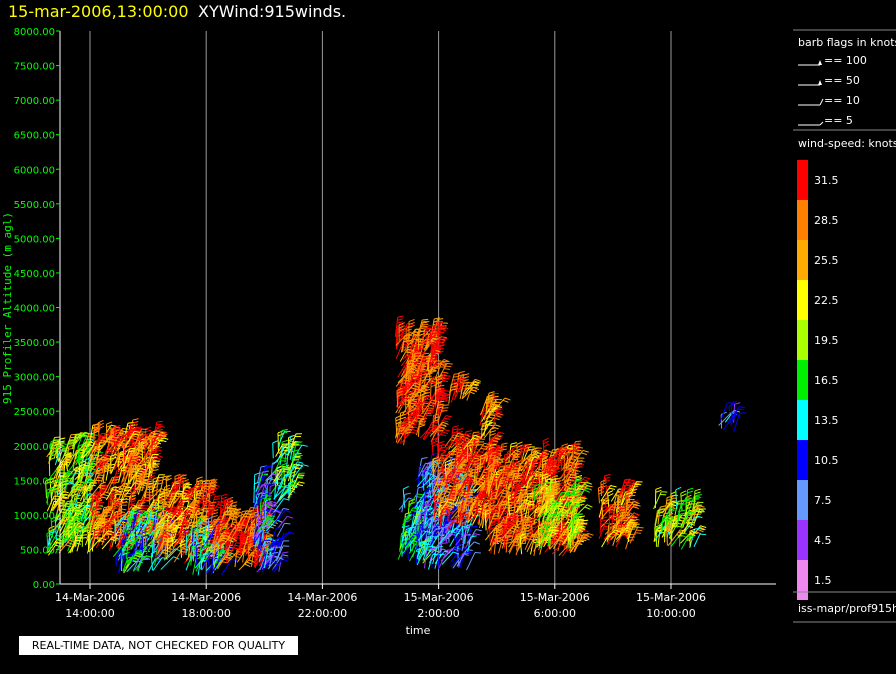 The width and height of the screenshot is (896, 674). Describe the element at coordinates (98, 11) in the screenshot. I see `title-date: 15-mar-2006,13:00:00` at that location.